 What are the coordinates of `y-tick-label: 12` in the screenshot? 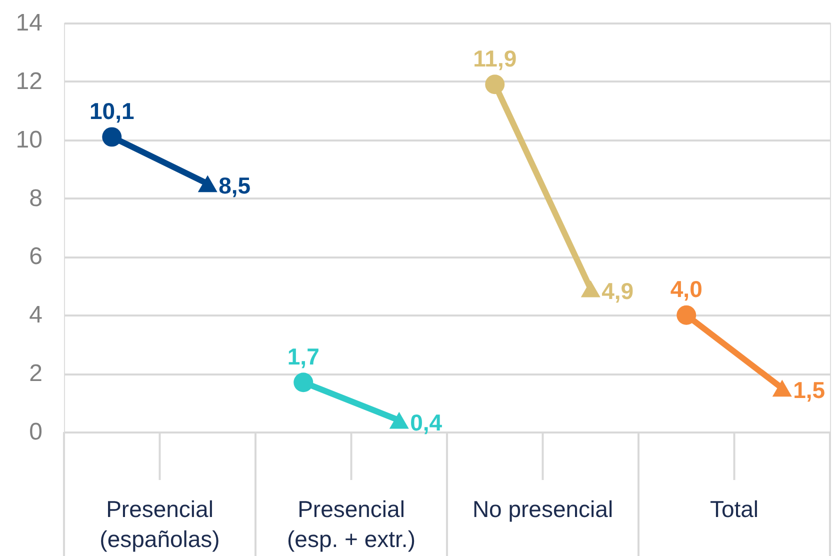 It's located at (29, 81).